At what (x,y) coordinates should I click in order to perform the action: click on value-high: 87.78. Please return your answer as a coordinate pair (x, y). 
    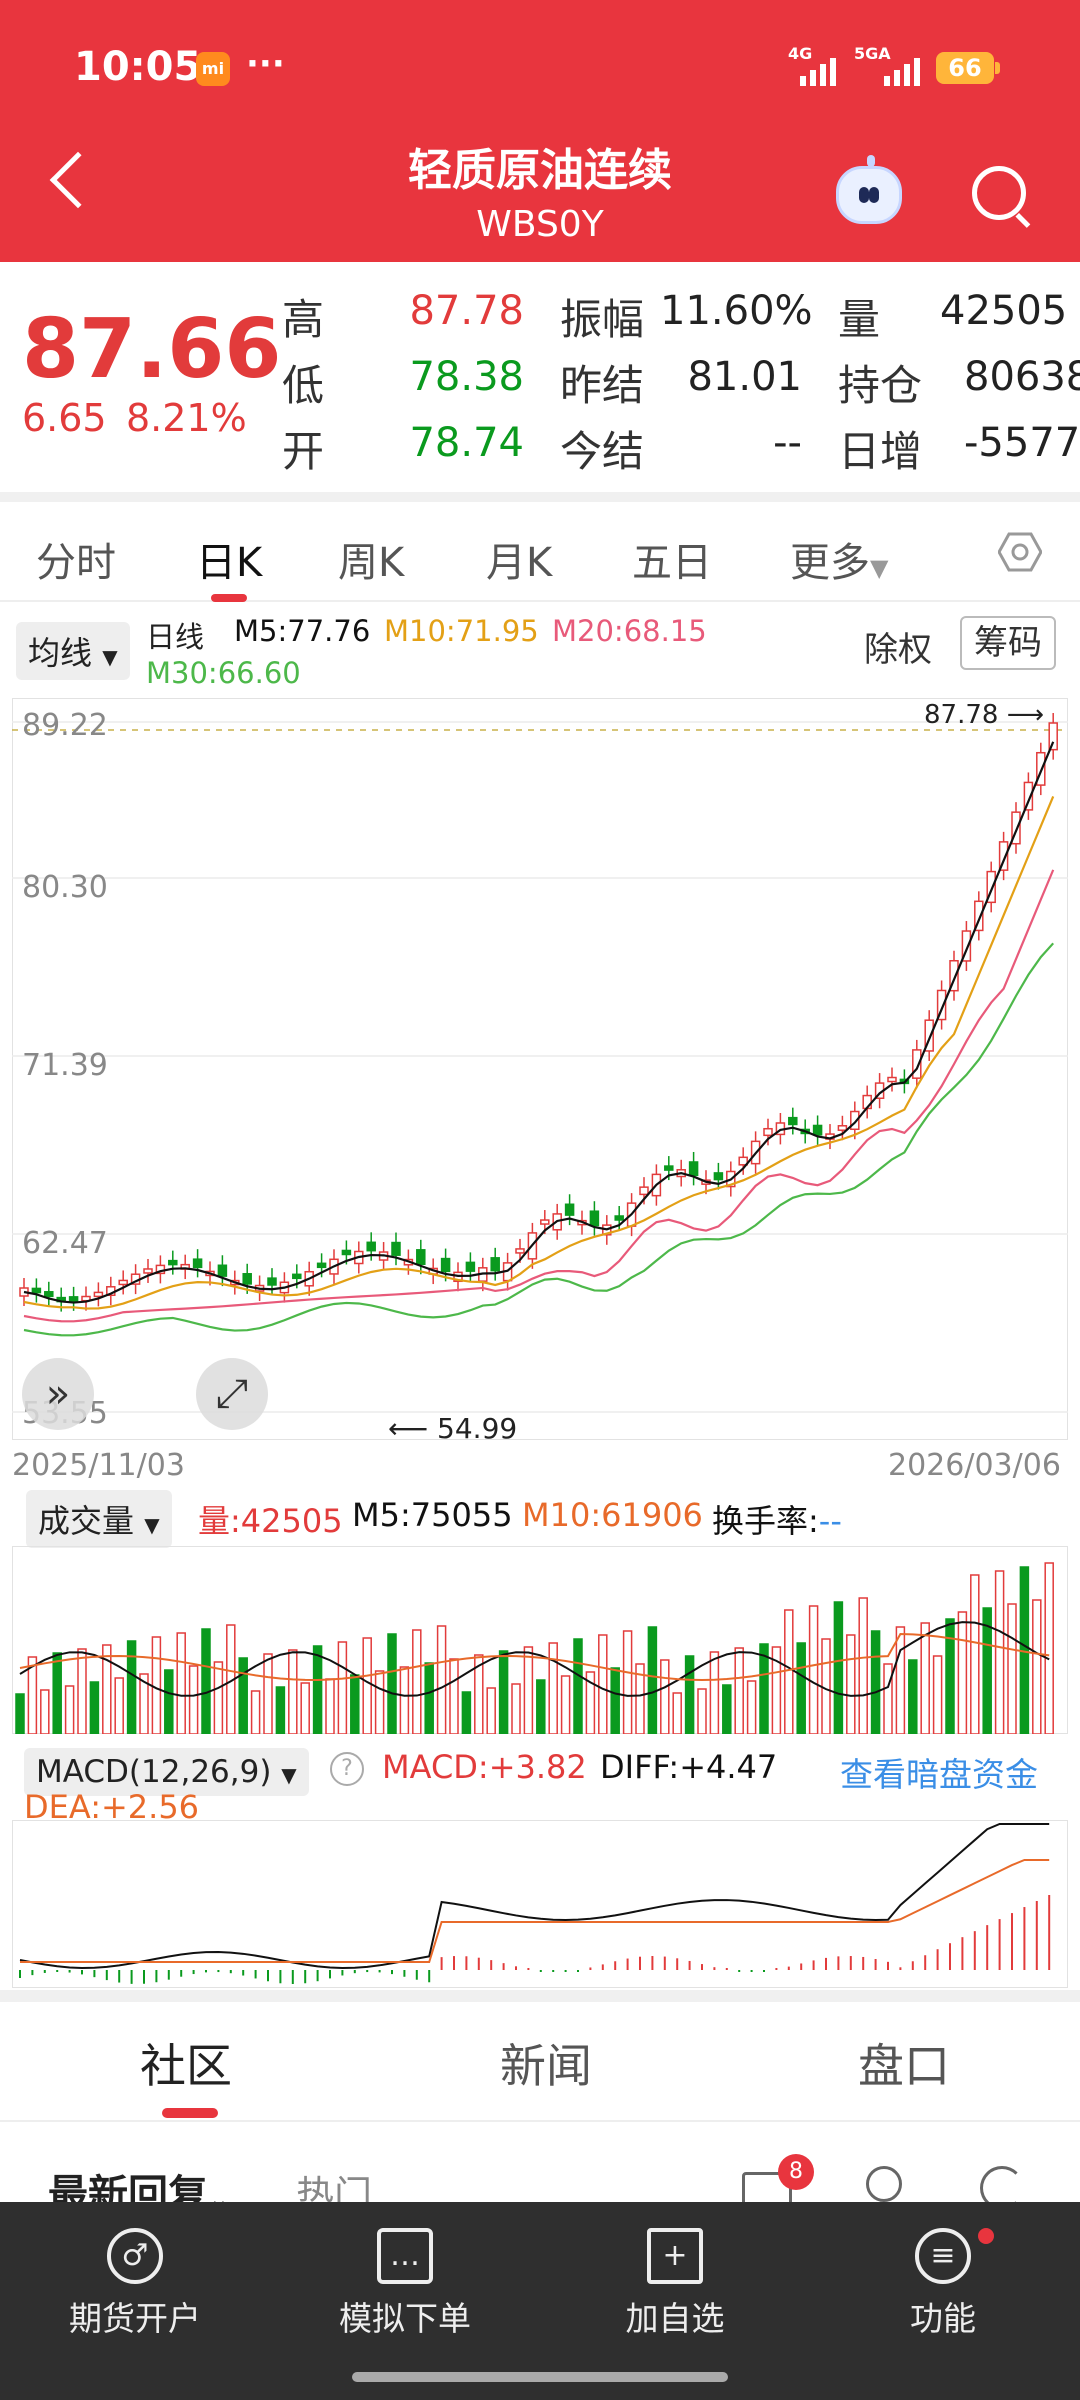
    Looking at the image, I should click on (466, 311).